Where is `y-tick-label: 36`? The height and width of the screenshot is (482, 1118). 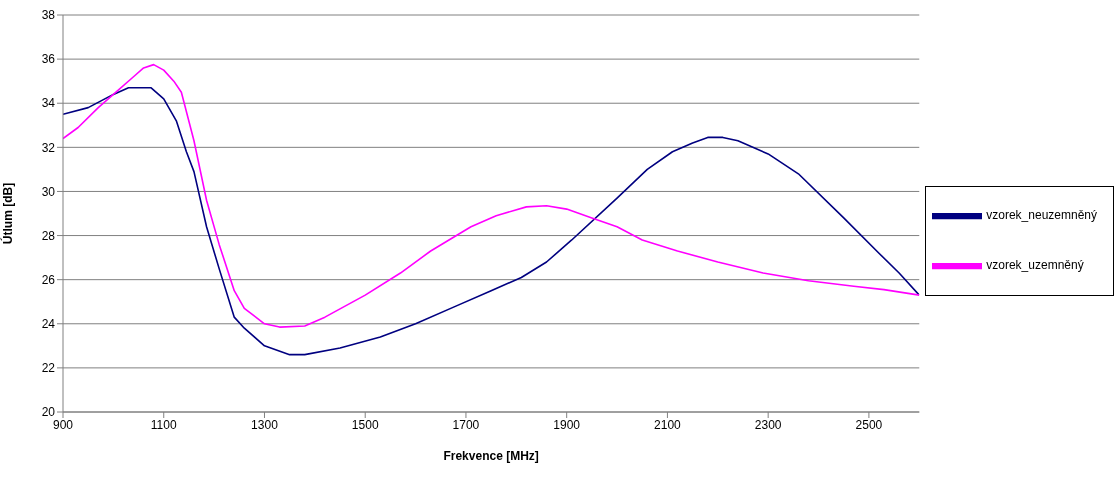
y-tick-label: 36 is located at coordinates (48, 59).